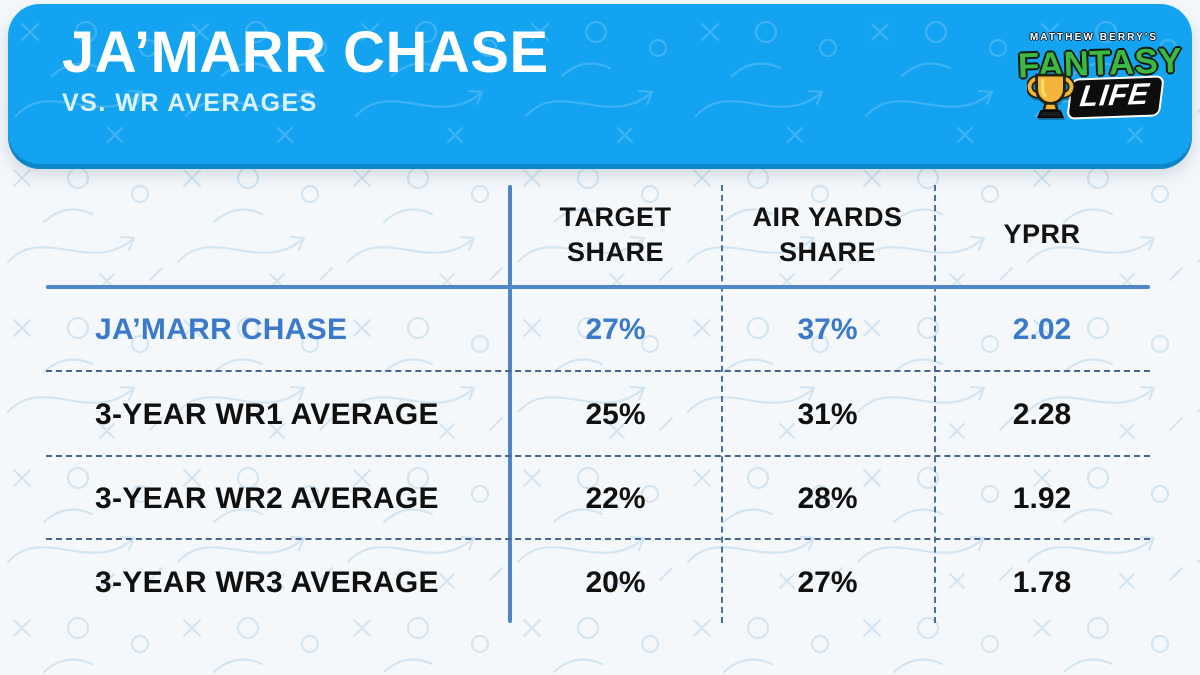  I want to click on table-row-wr3-average: 3-YEAR WR3 AVERAGE 20% 27% 1.78, so click(600, 582).